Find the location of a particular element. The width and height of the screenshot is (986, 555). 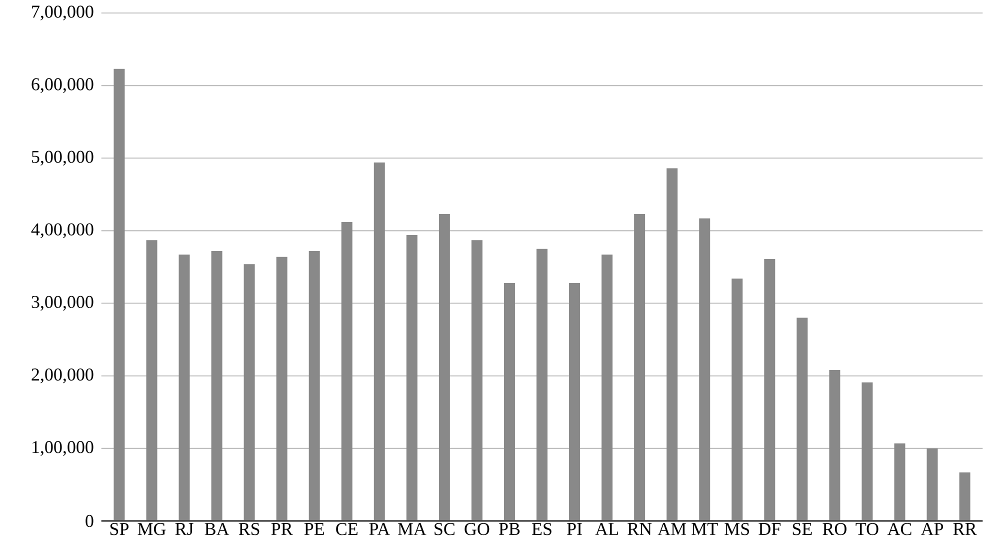

y-tick-label: 1,00,000 is located at coordinates (63, 448).